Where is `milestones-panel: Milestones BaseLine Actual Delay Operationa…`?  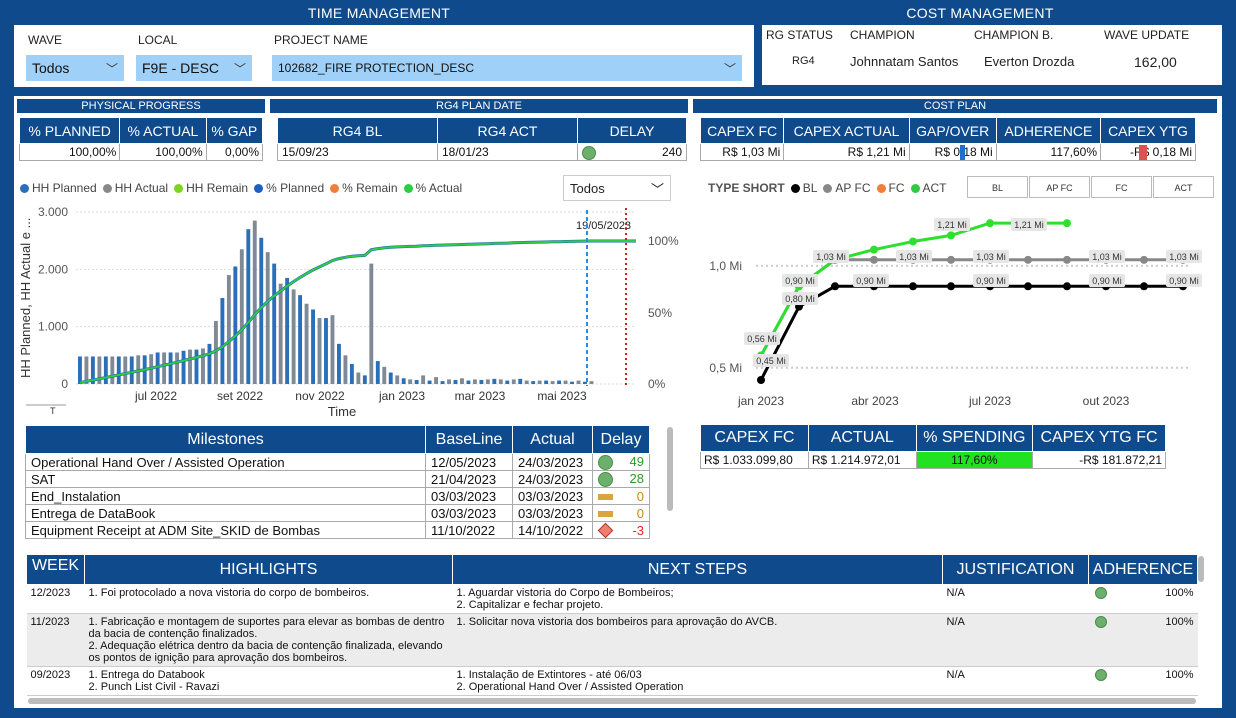
milestones-panel: Milestones BaseLine Actual Delay Operationa… is located at coordinates (337, 484).